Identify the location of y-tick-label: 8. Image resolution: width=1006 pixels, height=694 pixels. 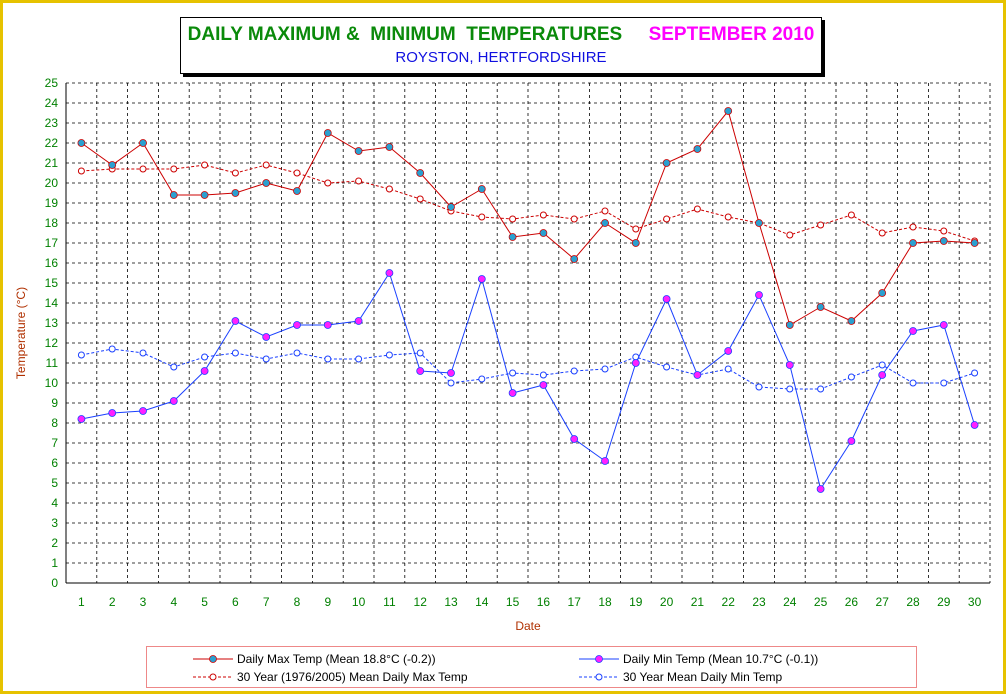
(54, 423).